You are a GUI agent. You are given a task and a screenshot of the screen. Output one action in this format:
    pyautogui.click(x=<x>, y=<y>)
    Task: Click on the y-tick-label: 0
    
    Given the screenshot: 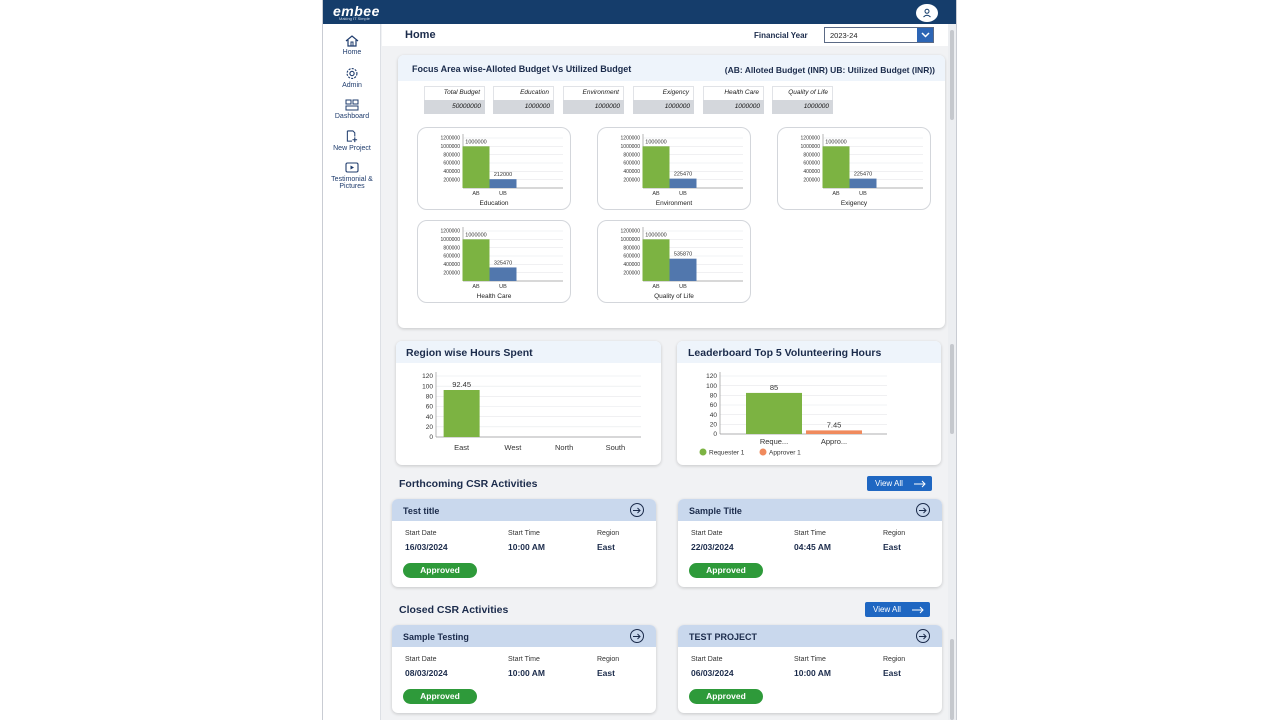 What is the action you would take?
    pyautogui.click(x=715, y=434)
    